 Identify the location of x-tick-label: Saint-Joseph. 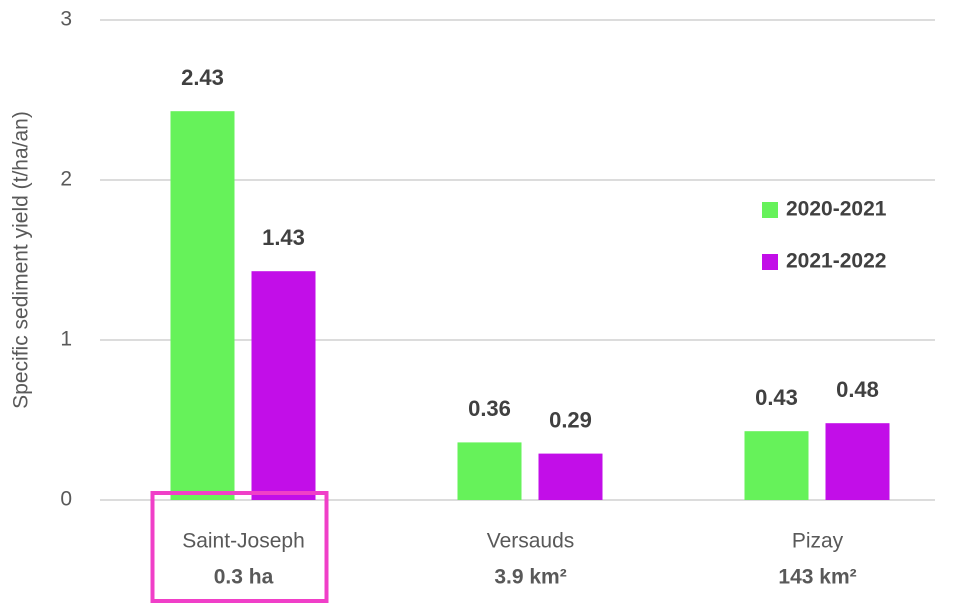
(243, 541).